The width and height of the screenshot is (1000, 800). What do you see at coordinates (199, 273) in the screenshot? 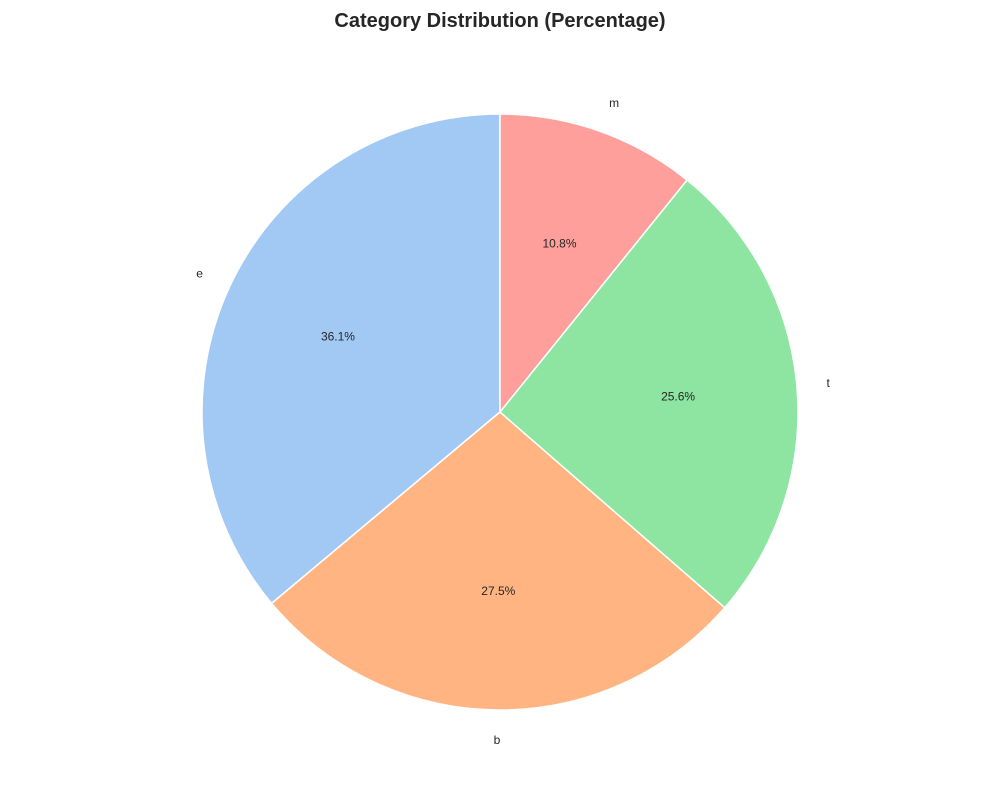
I see `category-label-e: e` at bounding box center [199, 273].